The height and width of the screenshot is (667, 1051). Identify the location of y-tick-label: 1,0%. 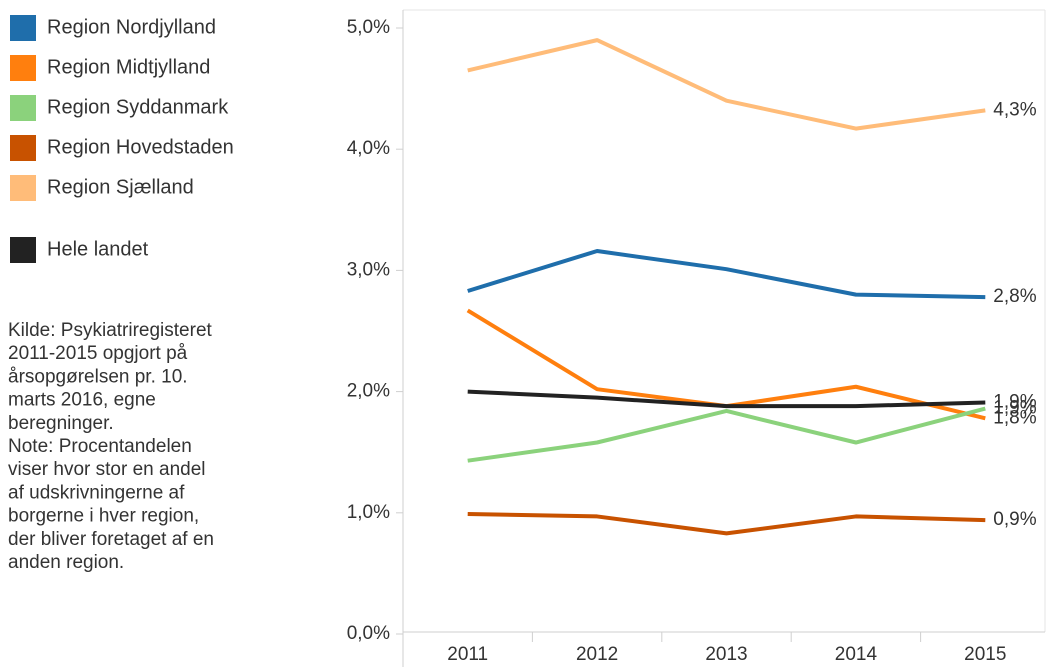
(368, 512).